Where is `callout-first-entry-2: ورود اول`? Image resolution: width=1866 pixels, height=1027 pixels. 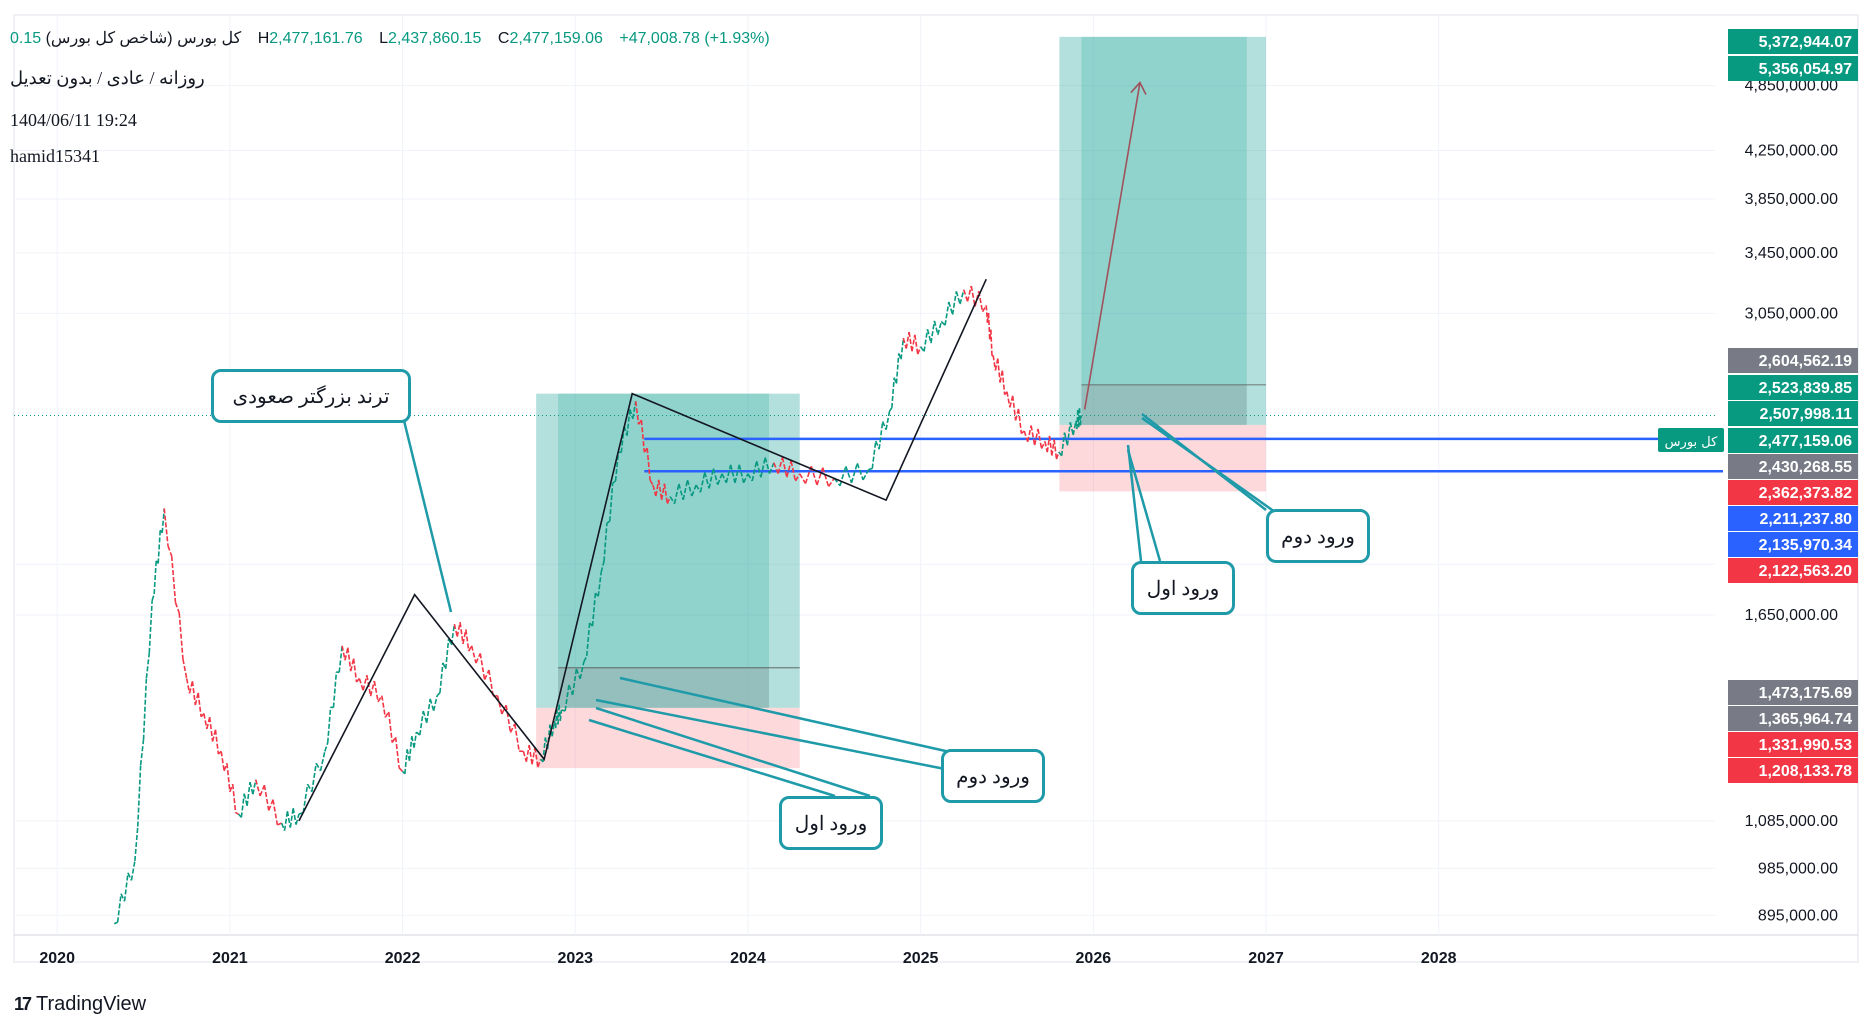 callout-first-entry-2: ورود اول is located at coordinates (1183, 588).